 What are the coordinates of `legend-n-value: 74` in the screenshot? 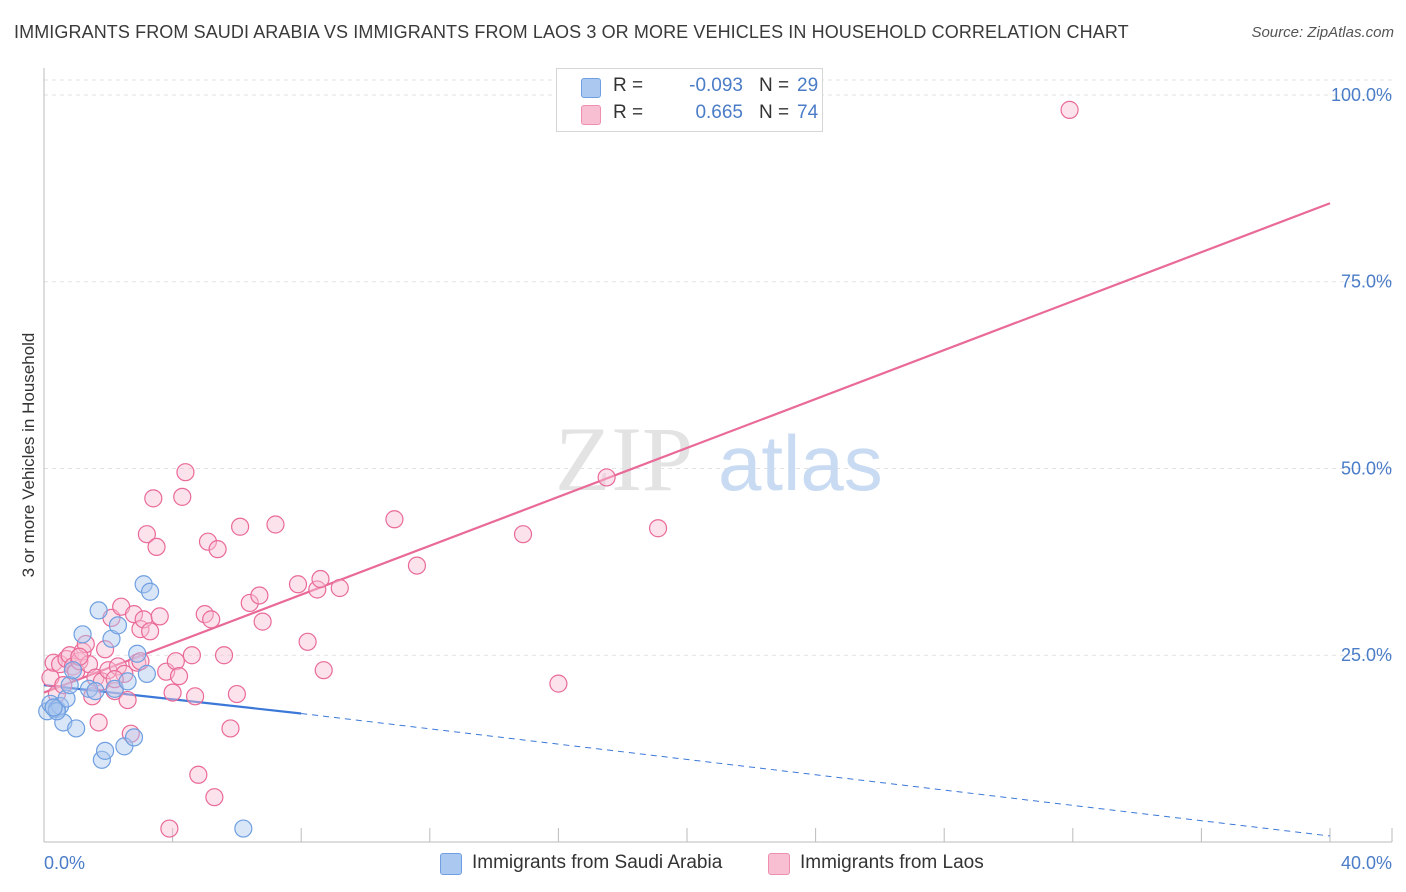 It's located at (808, 112).